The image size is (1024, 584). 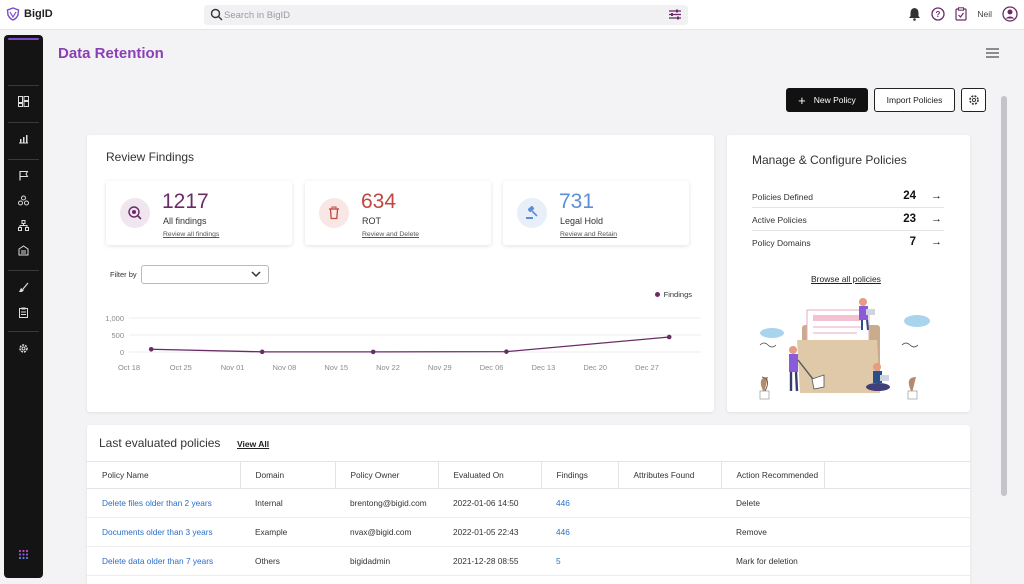 I want to click on sidebar-item-dashboard, so click(x=23, y=101).